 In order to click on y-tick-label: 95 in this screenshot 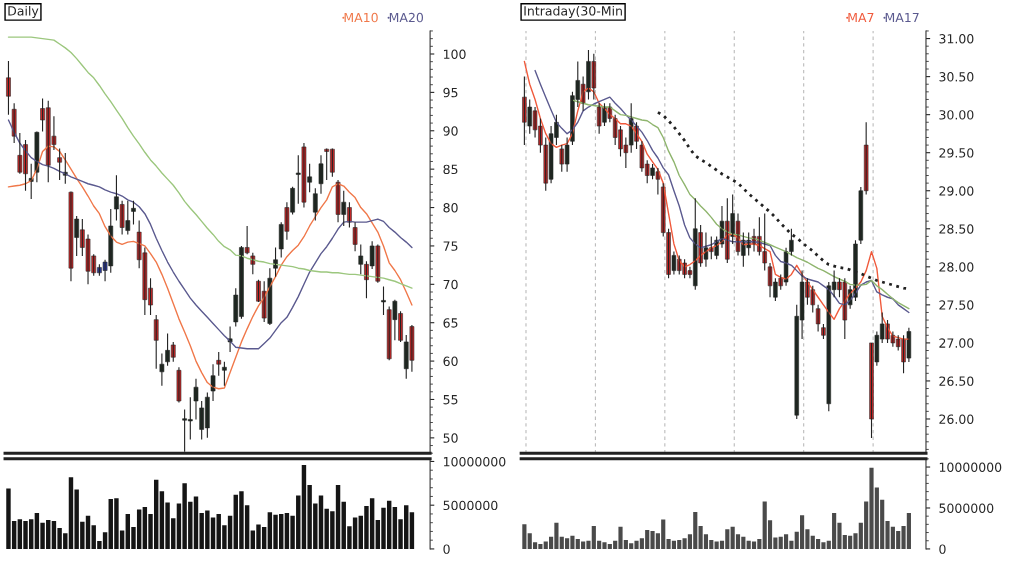, I will do `click(450, 92)`.